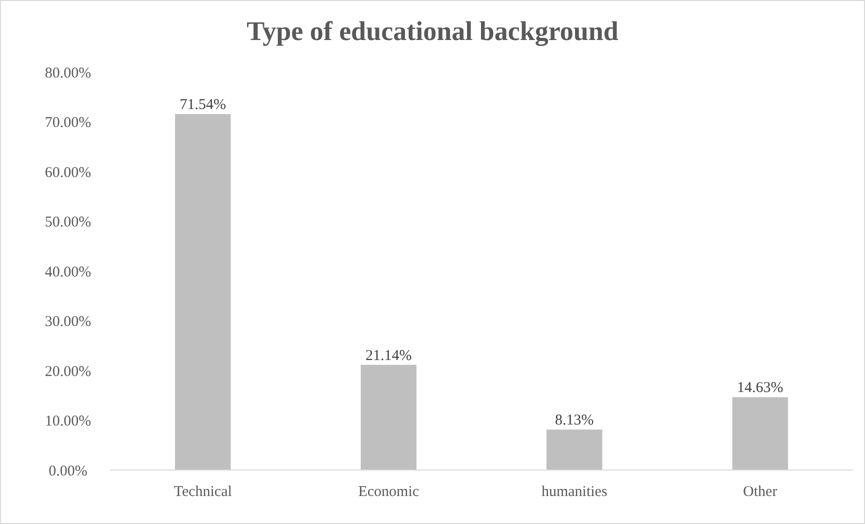 This screenshot has width=865, height=524. Describe the element at coordinates (574, 420) in the screenshot. I see `data-label: 8.13%` at that location.